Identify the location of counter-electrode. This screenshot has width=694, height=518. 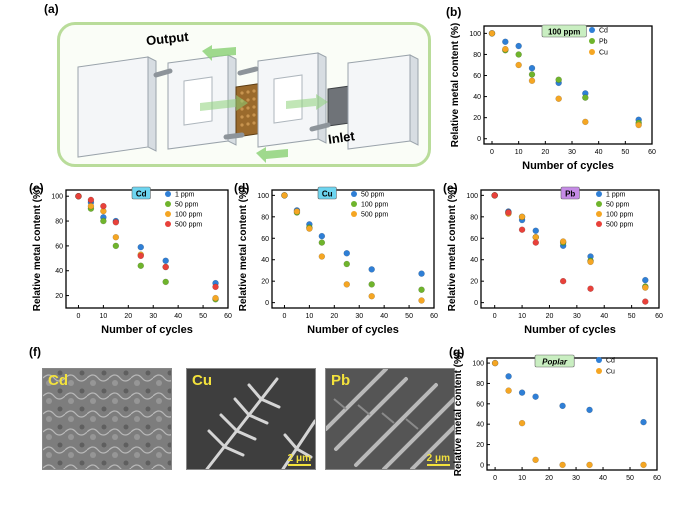
(339, 106).